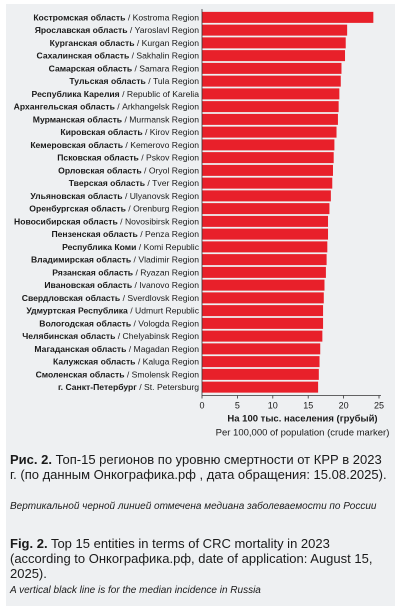  I want to click on category-label: Тверская область / Tver Region, so click(134, 183).